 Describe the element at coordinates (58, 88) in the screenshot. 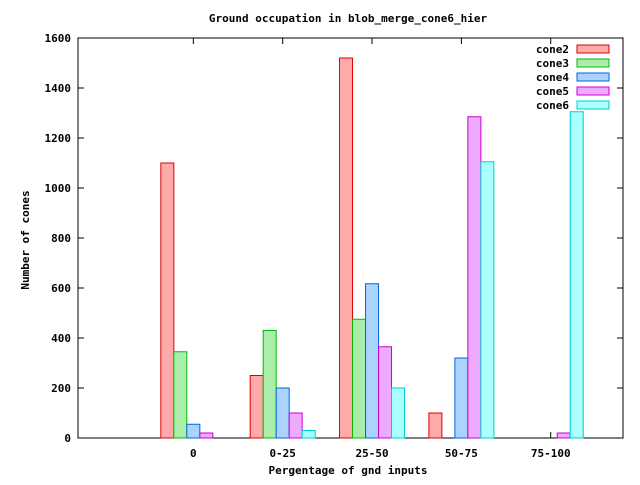

I see `y-tick-label: 1400` at that location.